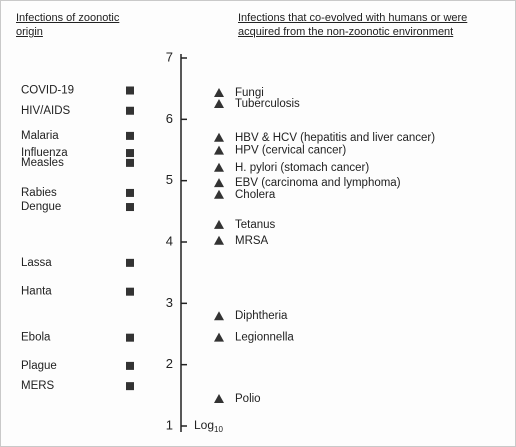 Image resolution: width=516 pixels, height=447 pixels. What do you see at coordinates (248, 399) in the screenshot?
I see `point-label: Polio` at bounding box center [248, 399].